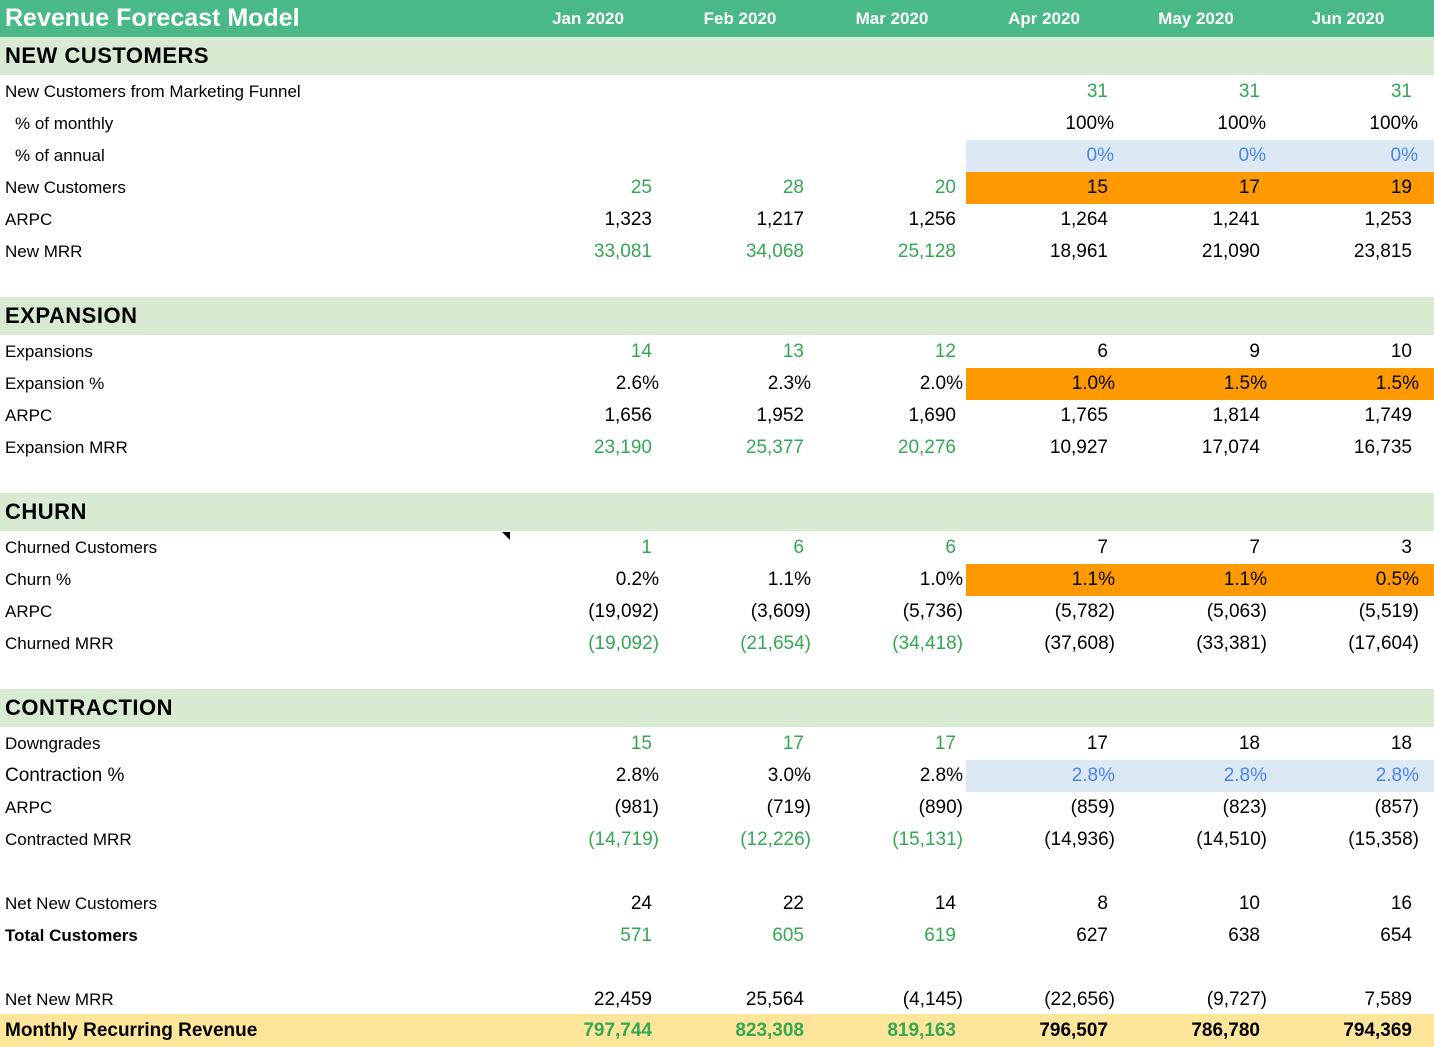 The width and height of the screenshot is (1434, 1047). I want to click on cell-feb: 3.0%, so click(789, 775).